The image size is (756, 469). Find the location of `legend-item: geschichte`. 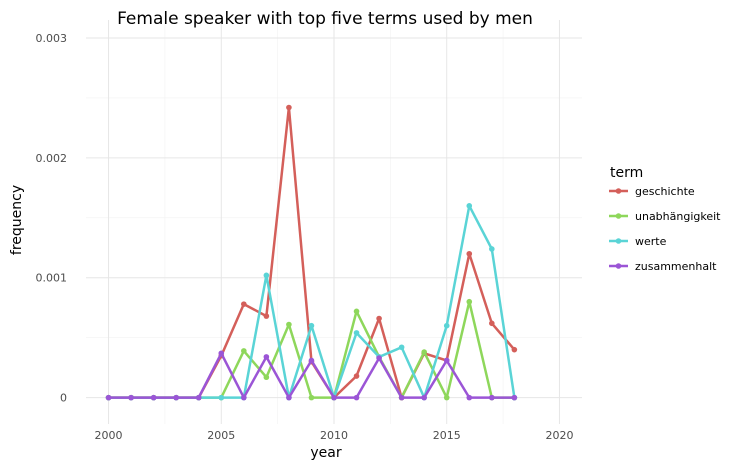

legend-item: geschichte is located at coordinates (652, 191).